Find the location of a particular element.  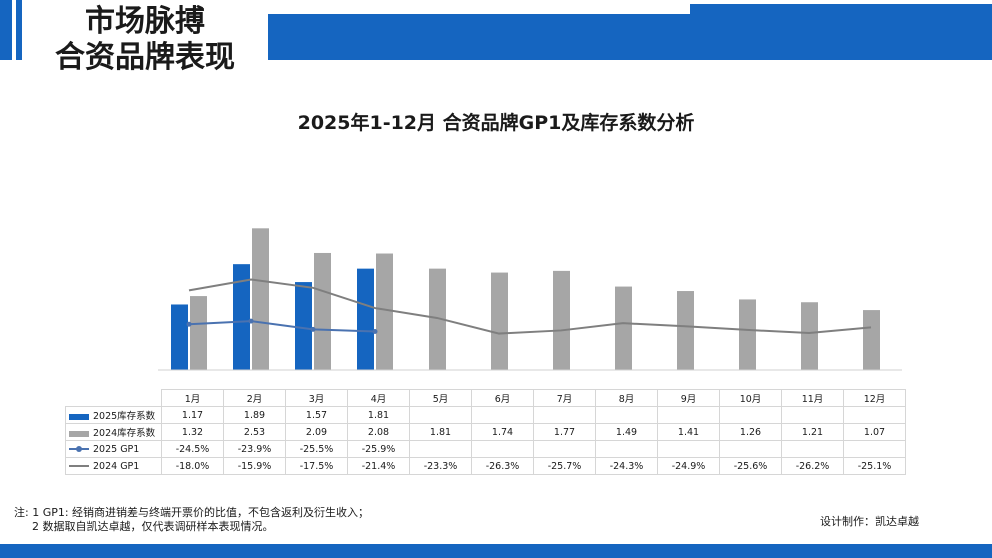

category-label: 2月 is located at coordinates (254, 398).